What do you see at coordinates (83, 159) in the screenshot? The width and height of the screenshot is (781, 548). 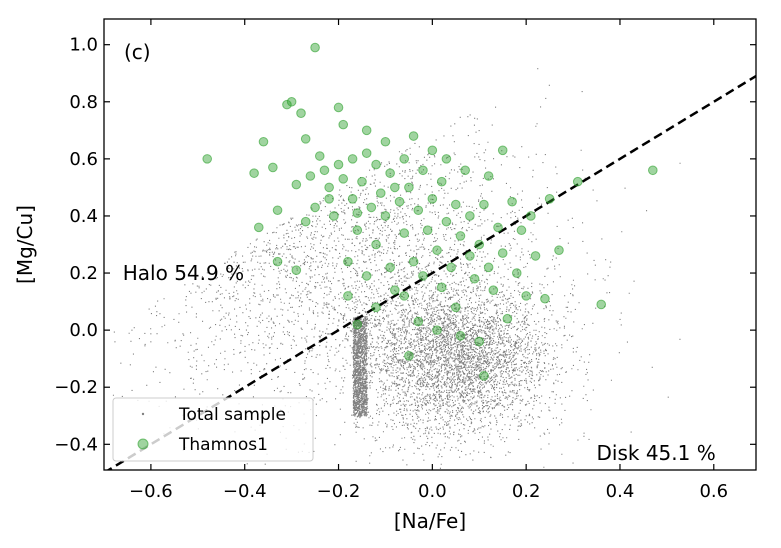 I see `y-tick-label: 0.6` at bounding box center [83, 159].